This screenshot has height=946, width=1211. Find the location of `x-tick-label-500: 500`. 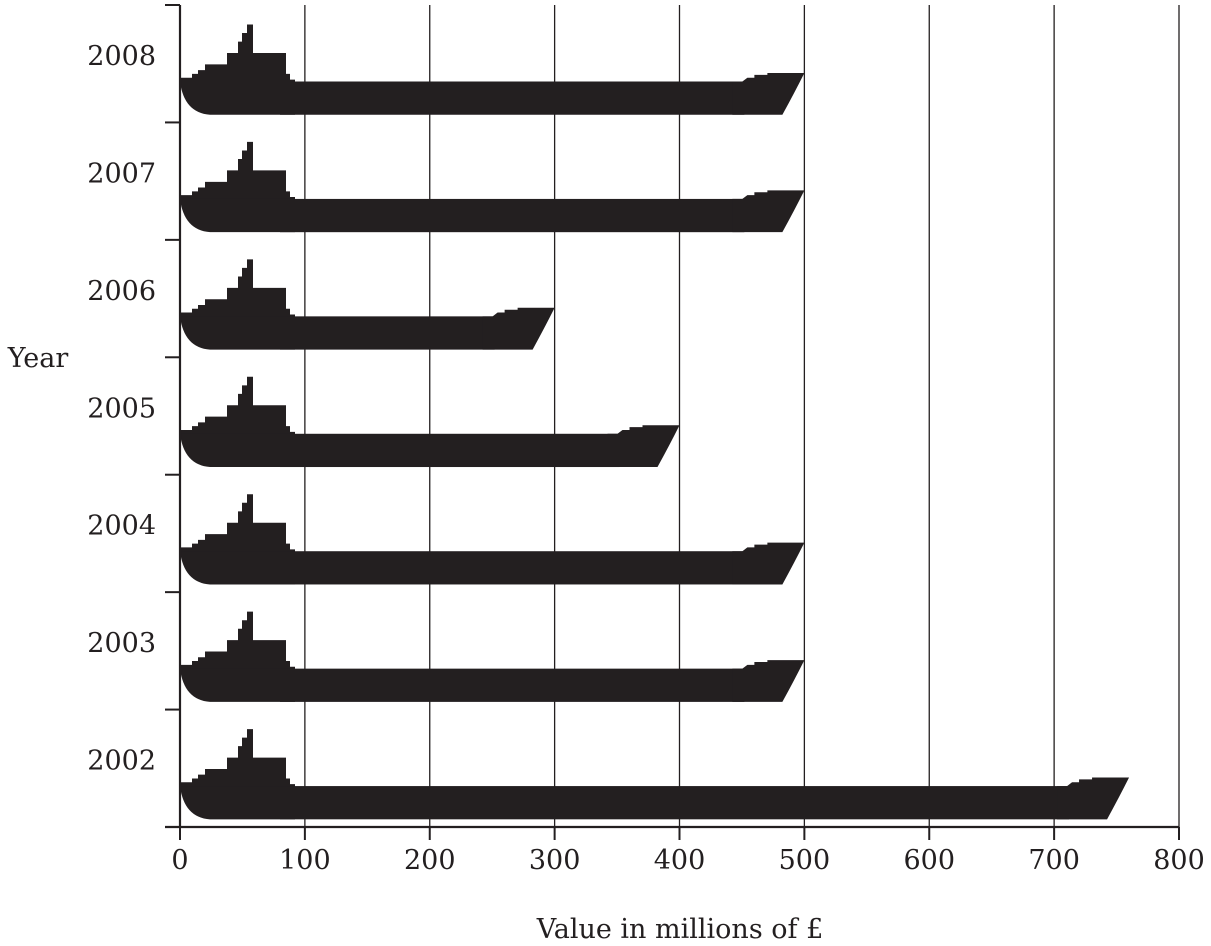

x-tick-label-500: 500 is located at coordinates (805, 860).